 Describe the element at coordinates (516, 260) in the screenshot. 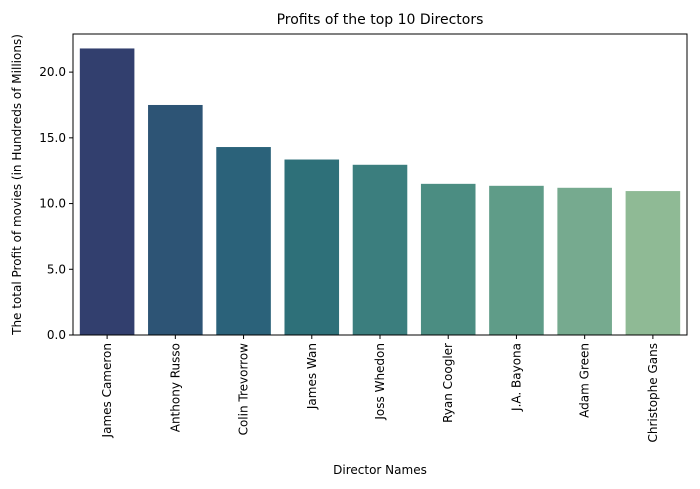

I see `bar-j-a-bayona` at that location.